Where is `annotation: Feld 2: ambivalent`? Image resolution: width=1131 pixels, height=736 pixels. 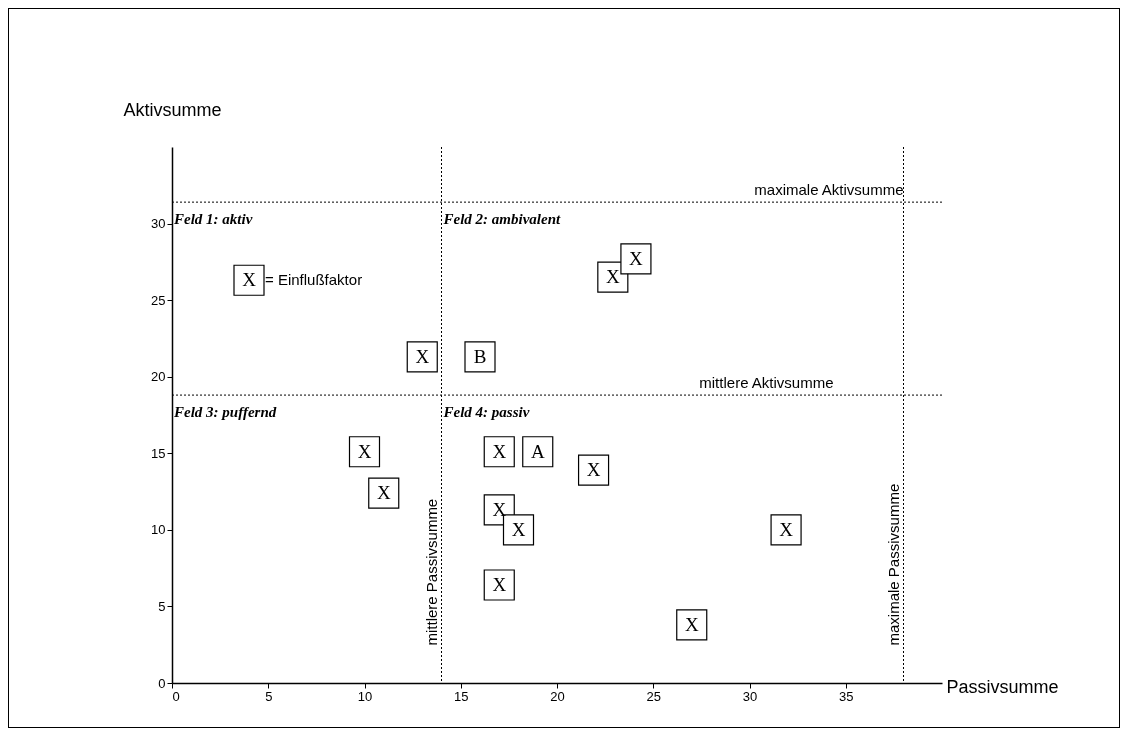
annotation: Feld 2: ambivalent is located at coordinates (501, 219).